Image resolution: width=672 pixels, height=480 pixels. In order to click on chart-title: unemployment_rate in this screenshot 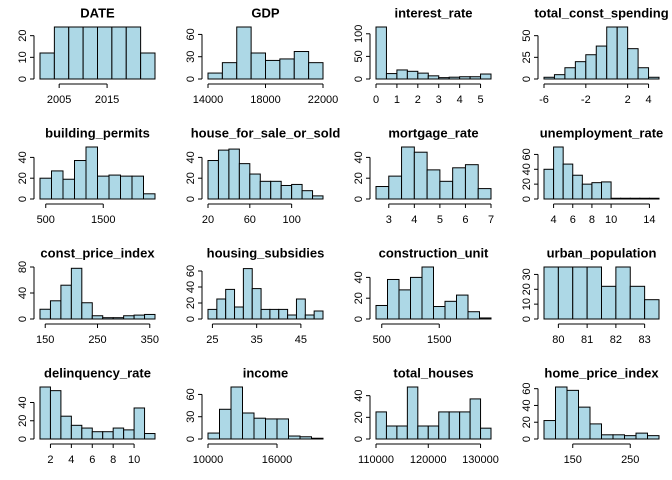, I will do `click(602, 132)`.